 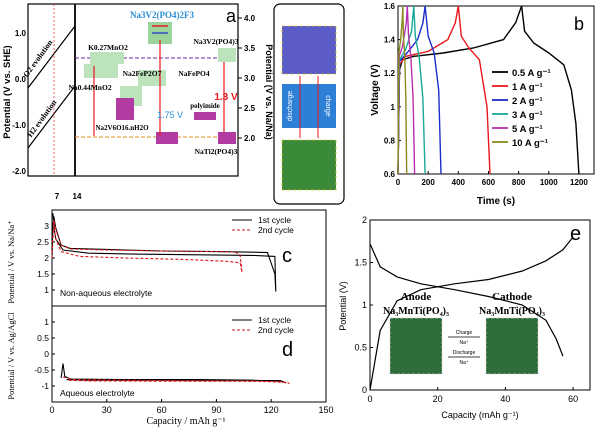 What do you see at coordinates (46, 226) in the screenshot?
I see `y-tick-label: 3` at bounding box center [46, 226].